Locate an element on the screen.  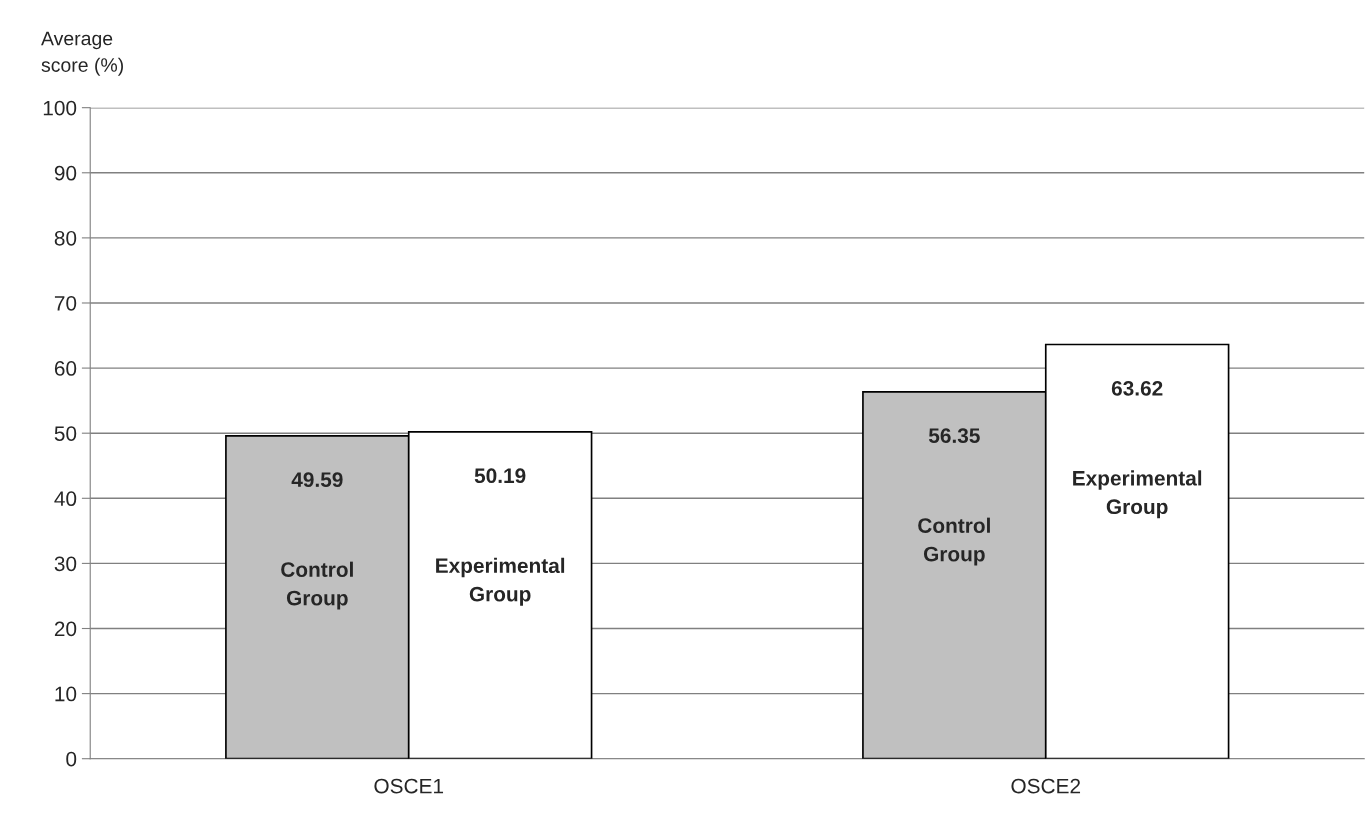
y-tick-label: 100 is located at coordinates (60, 108).